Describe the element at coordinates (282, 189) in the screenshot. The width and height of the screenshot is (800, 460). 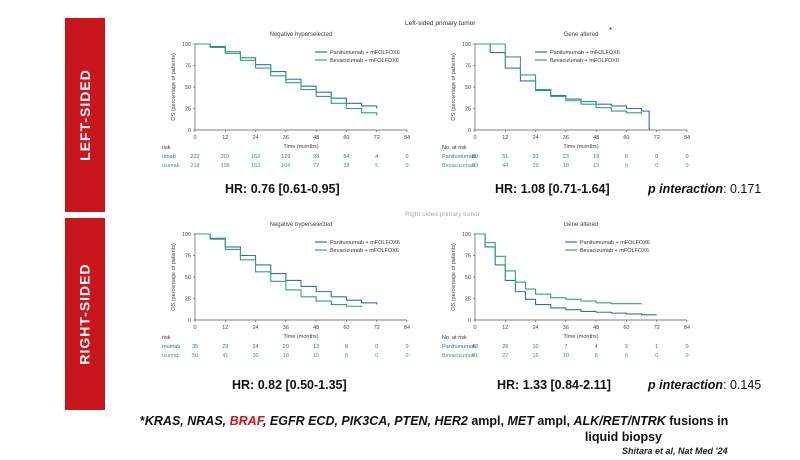
I see `hr-left-negative: HR: 0.76 [0.61-0.95]` at that location.